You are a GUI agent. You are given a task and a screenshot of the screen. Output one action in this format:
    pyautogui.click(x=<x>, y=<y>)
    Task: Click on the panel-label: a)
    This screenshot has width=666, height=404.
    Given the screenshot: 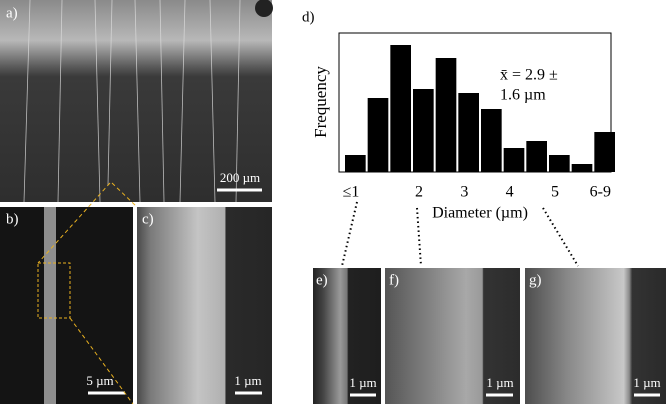 What is the action you would take?
    pyautogui.click(x=12, y=13)
    